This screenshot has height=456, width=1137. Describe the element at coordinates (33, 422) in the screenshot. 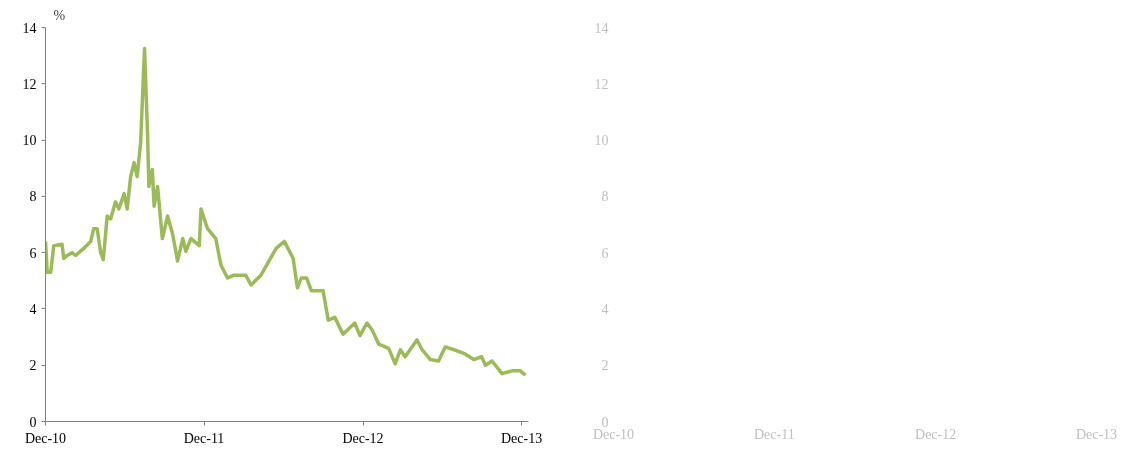

I see `y-tick-label: 0` at that location.